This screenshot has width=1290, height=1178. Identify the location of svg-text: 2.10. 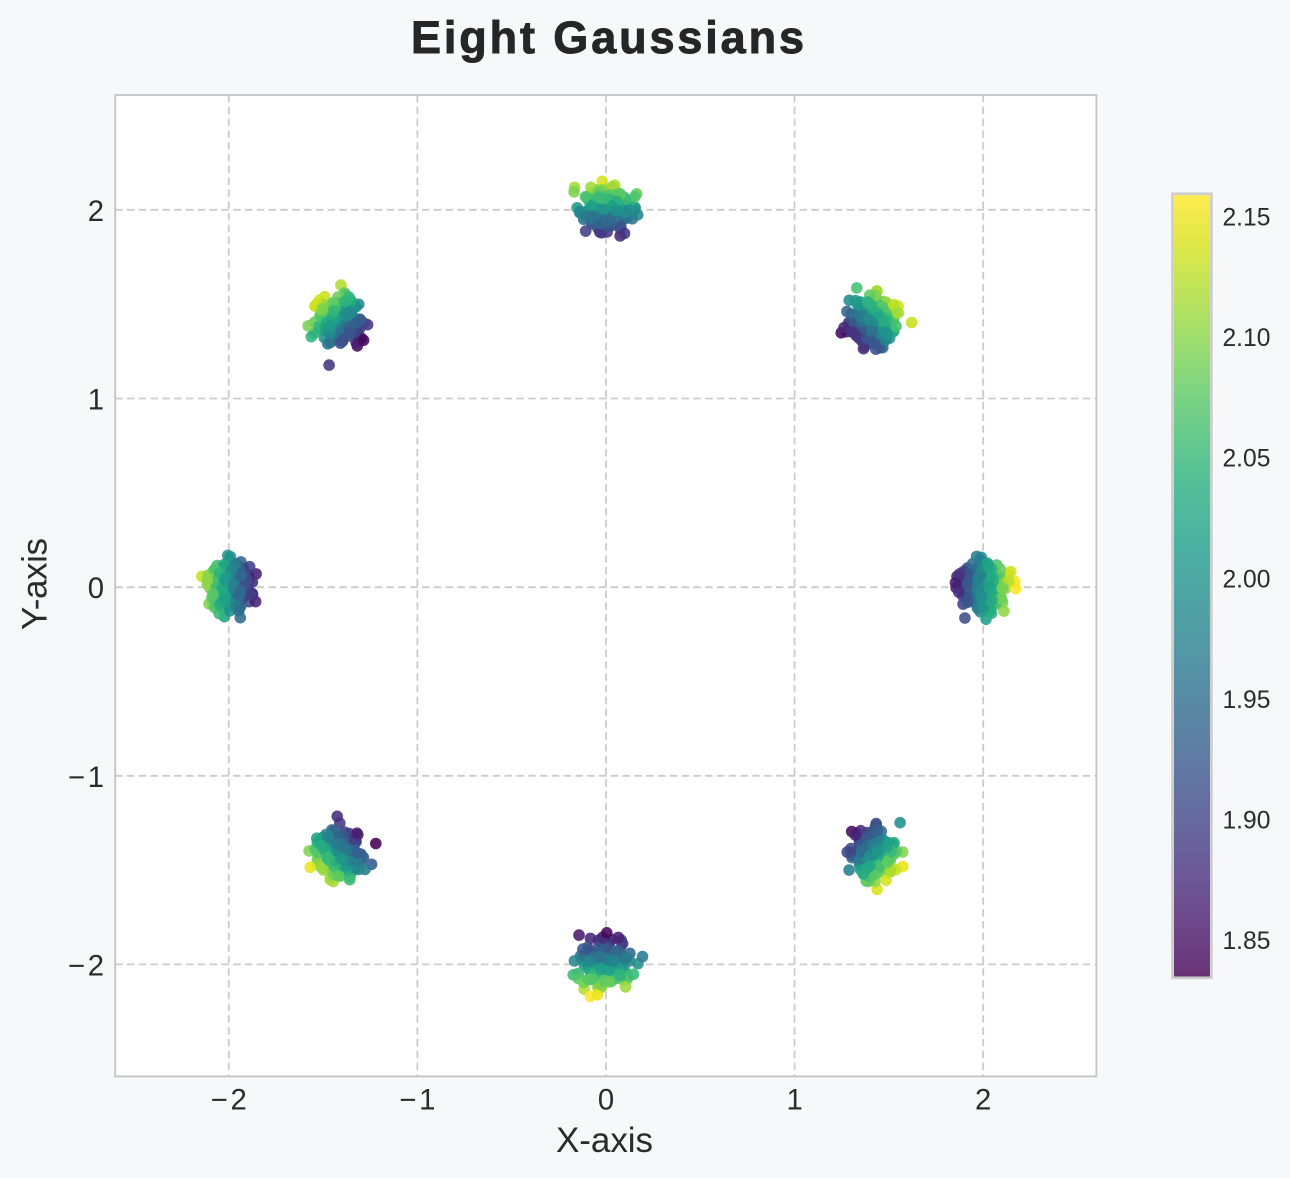
(1247, 338).